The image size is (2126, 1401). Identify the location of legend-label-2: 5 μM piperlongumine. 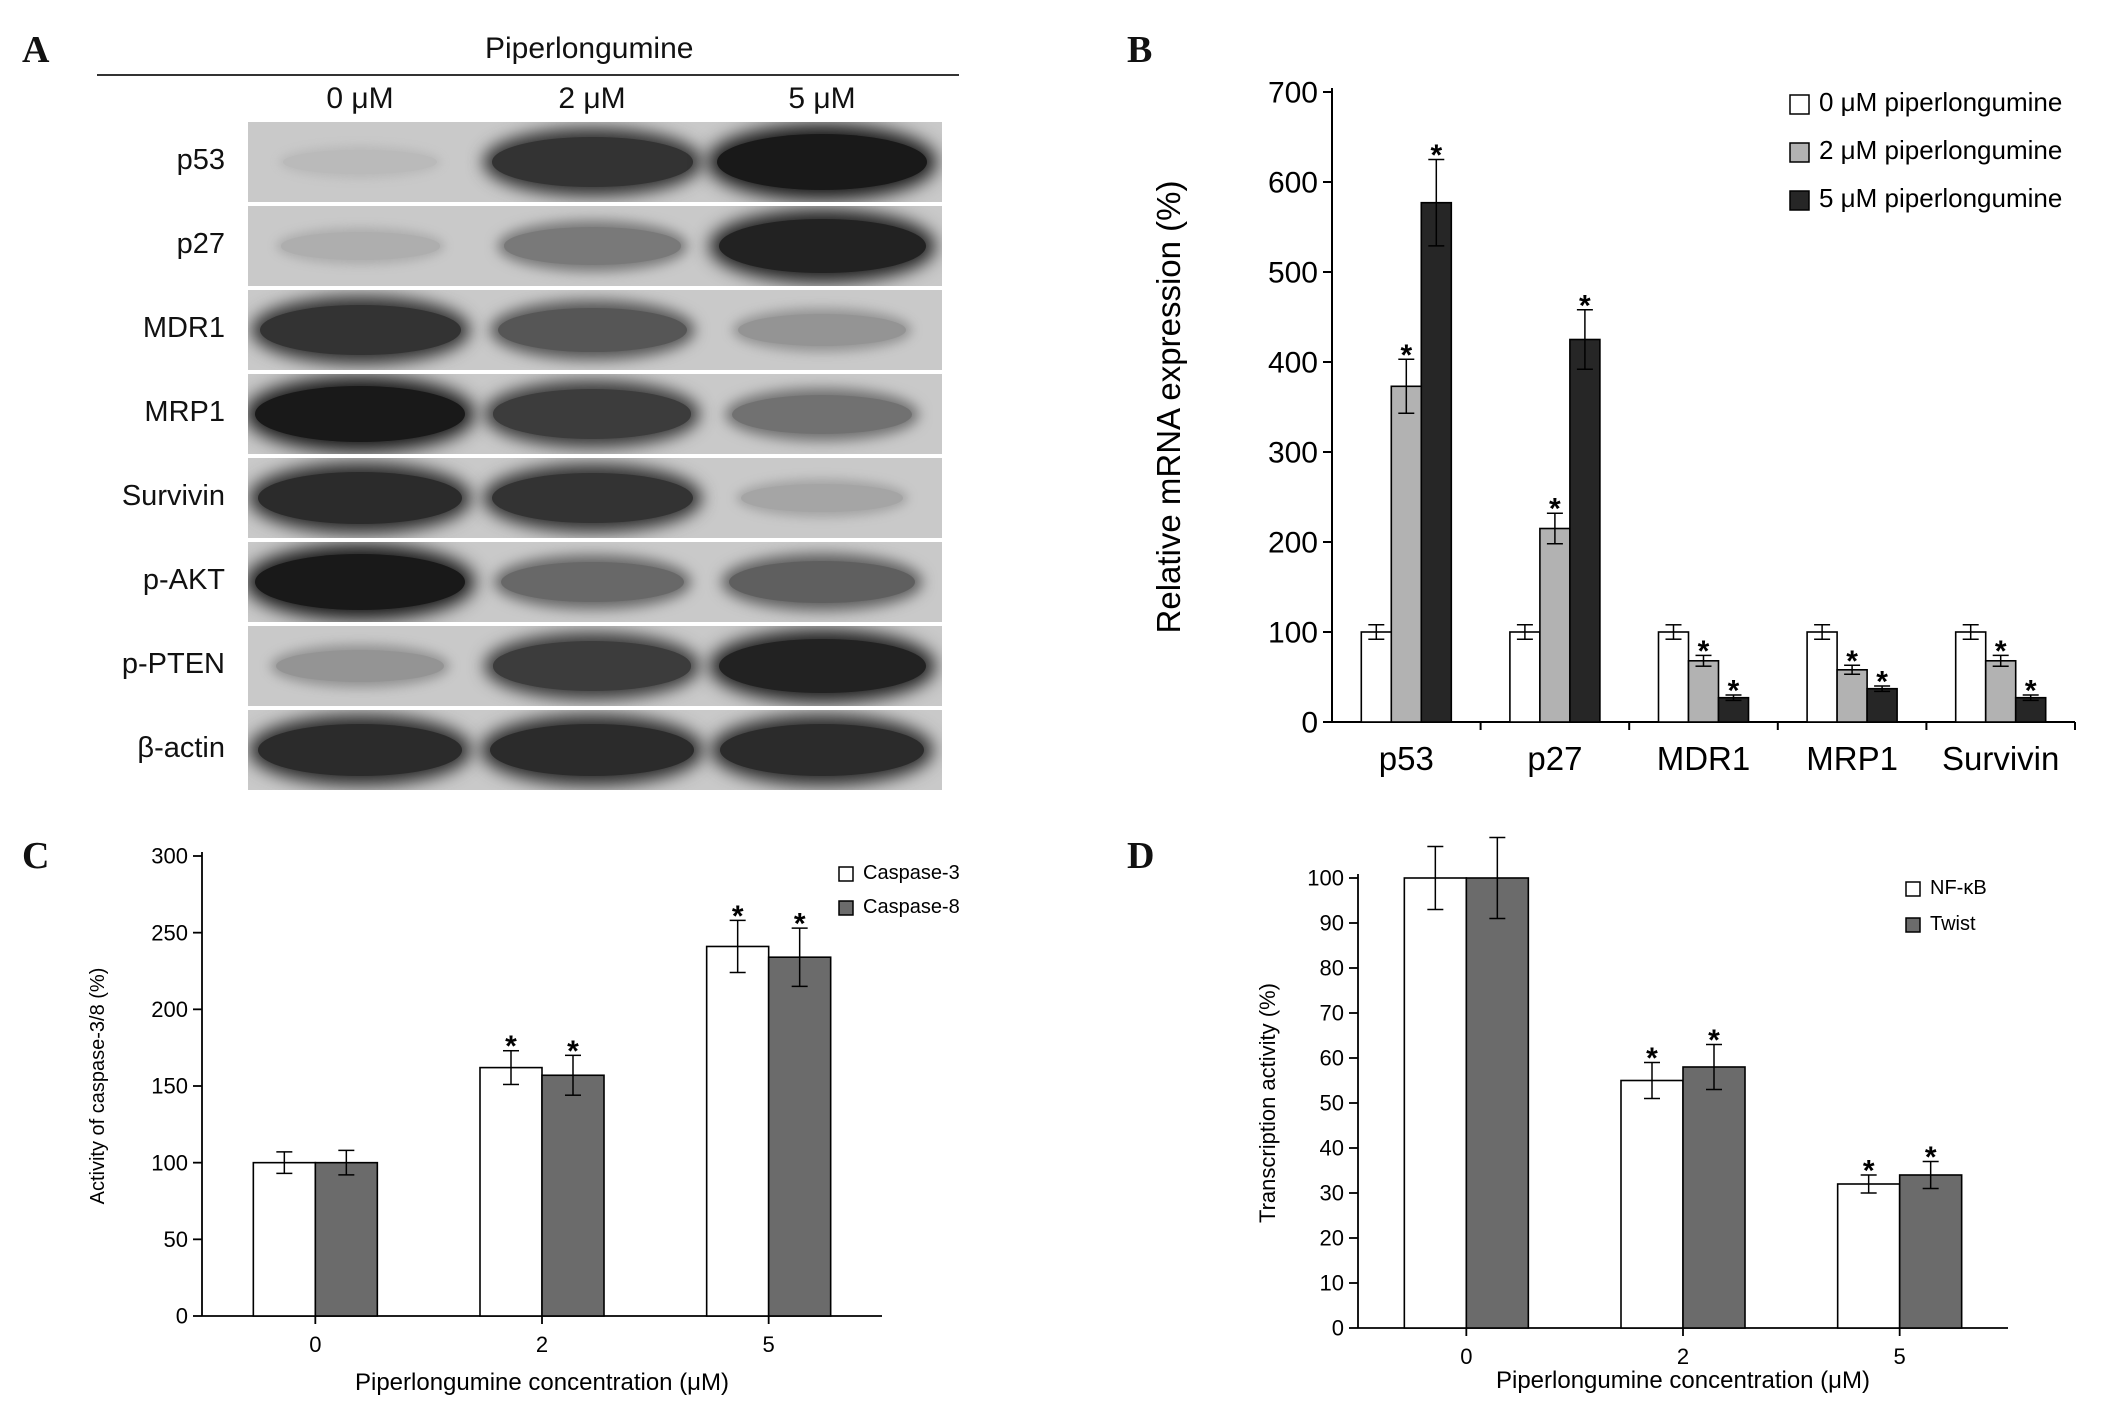
(1940, 198).